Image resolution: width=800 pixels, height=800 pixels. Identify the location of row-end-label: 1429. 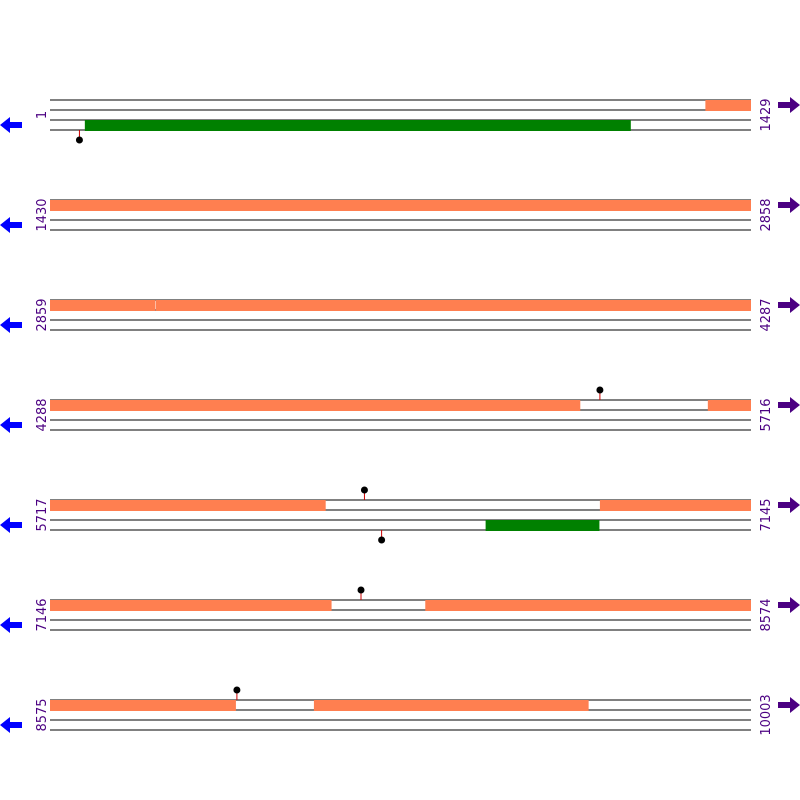
(766, 114).